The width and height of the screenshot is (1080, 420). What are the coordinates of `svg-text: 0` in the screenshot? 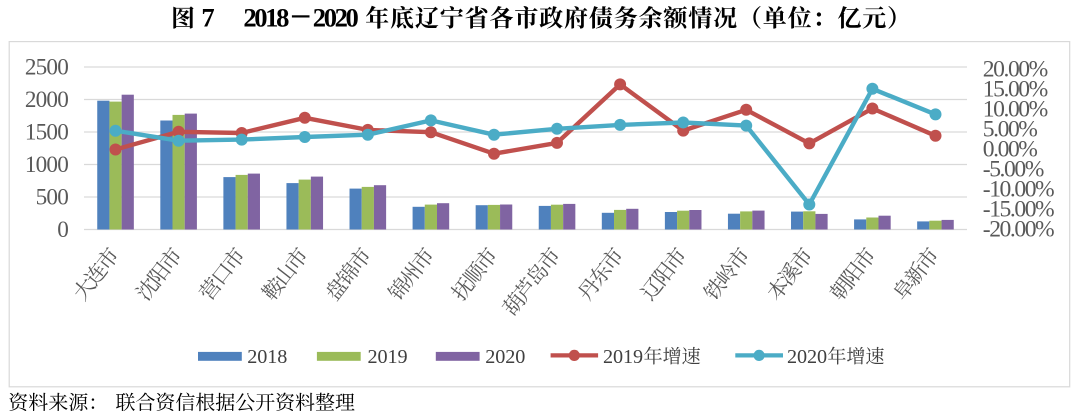 It's located at (62, 230).